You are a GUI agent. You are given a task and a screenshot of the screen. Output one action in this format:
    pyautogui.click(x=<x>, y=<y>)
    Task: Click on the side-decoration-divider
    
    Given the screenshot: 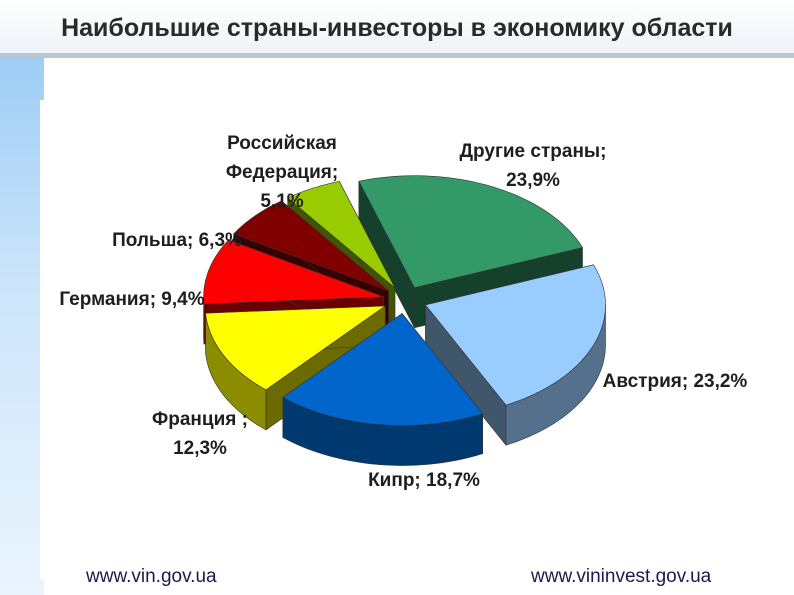 What is the action you would take?
    pyautogui.click(x=44, y=340)
    